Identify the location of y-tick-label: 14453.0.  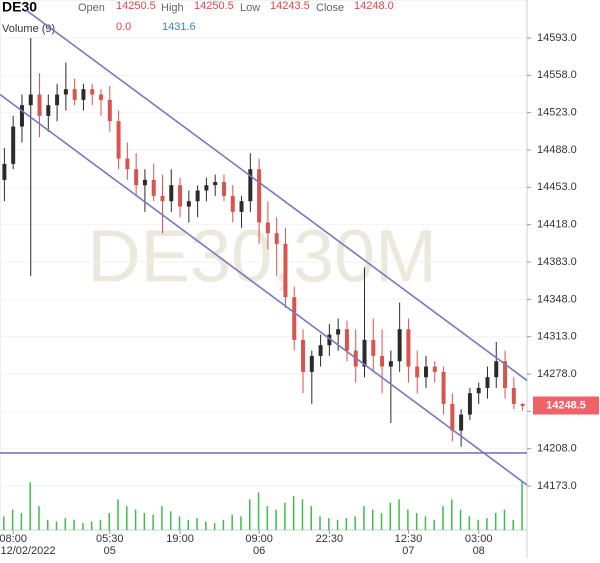
(557, 187).